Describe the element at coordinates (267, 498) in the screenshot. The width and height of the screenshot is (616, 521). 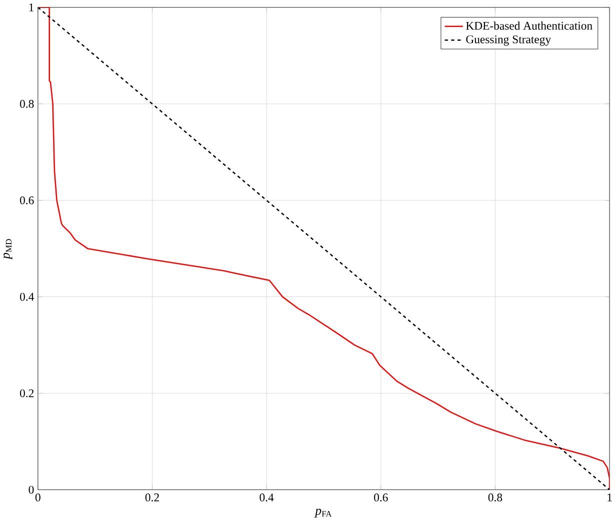
I see `x-tick-label: 0.4` at that location.